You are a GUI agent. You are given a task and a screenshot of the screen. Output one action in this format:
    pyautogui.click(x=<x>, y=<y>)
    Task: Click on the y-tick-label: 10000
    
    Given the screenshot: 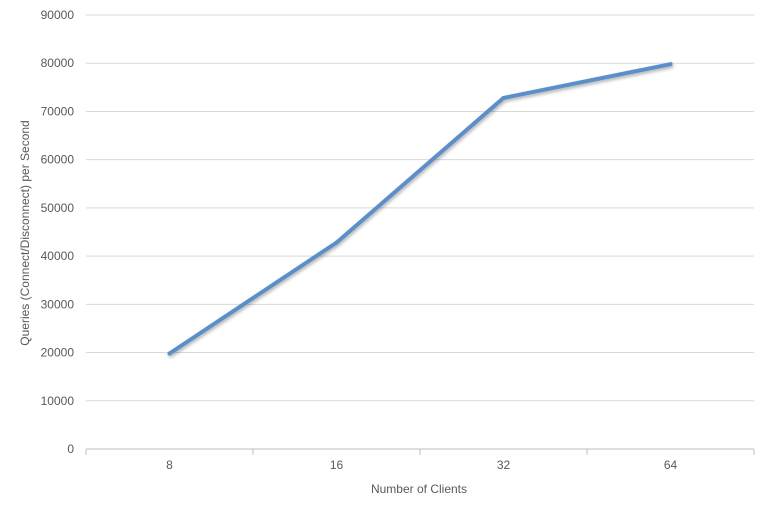 What is the action you would take?
    pyautogui.click(x=58, y=401)
    